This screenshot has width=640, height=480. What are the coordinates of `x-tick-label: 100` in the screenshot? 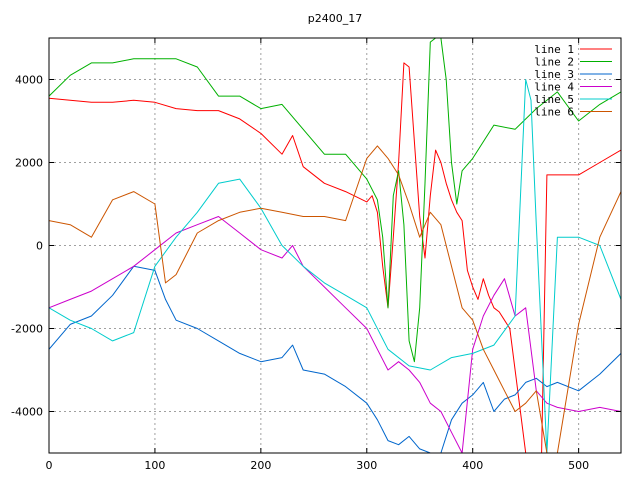 It's located at (154, 465).